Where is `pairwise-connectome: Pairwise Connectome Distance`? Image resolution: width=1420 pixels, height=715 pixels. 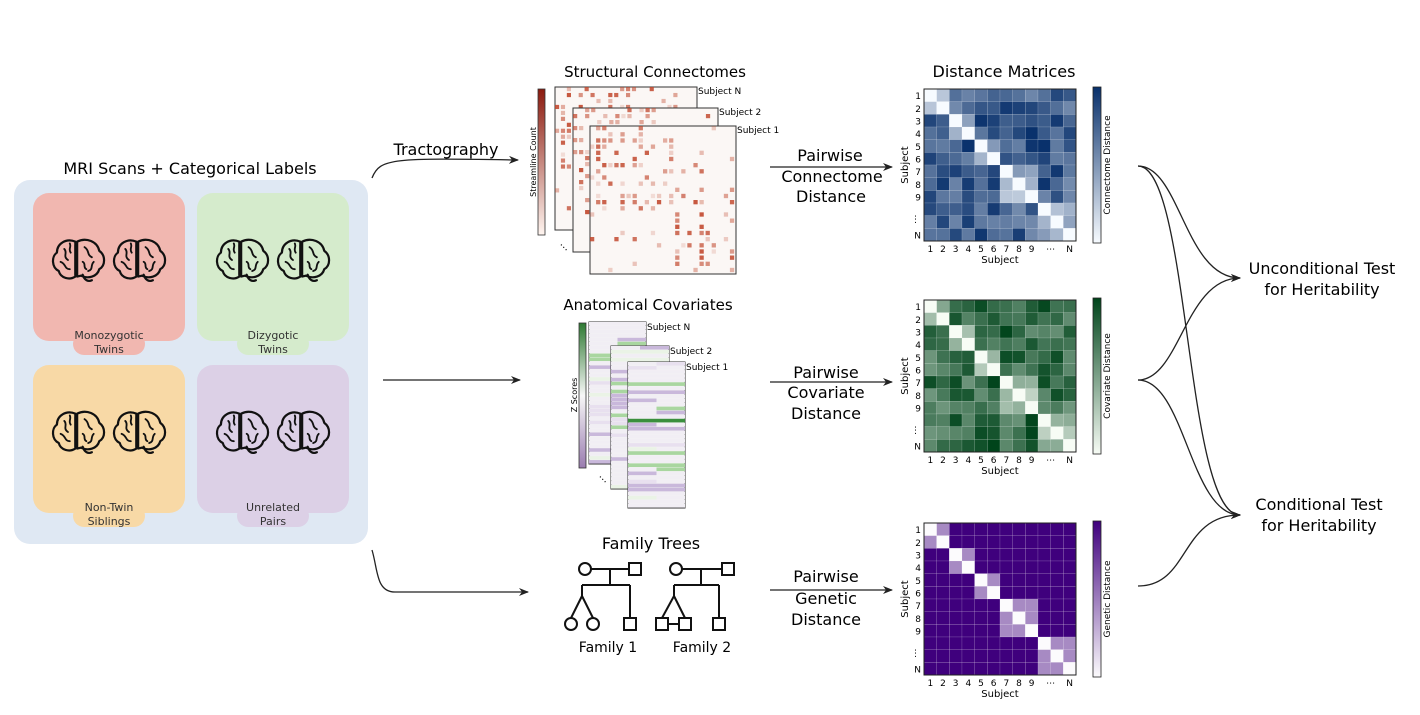
pairwise-connectome: Pairwise Connectome Distance is located at coordinates (831, 176).